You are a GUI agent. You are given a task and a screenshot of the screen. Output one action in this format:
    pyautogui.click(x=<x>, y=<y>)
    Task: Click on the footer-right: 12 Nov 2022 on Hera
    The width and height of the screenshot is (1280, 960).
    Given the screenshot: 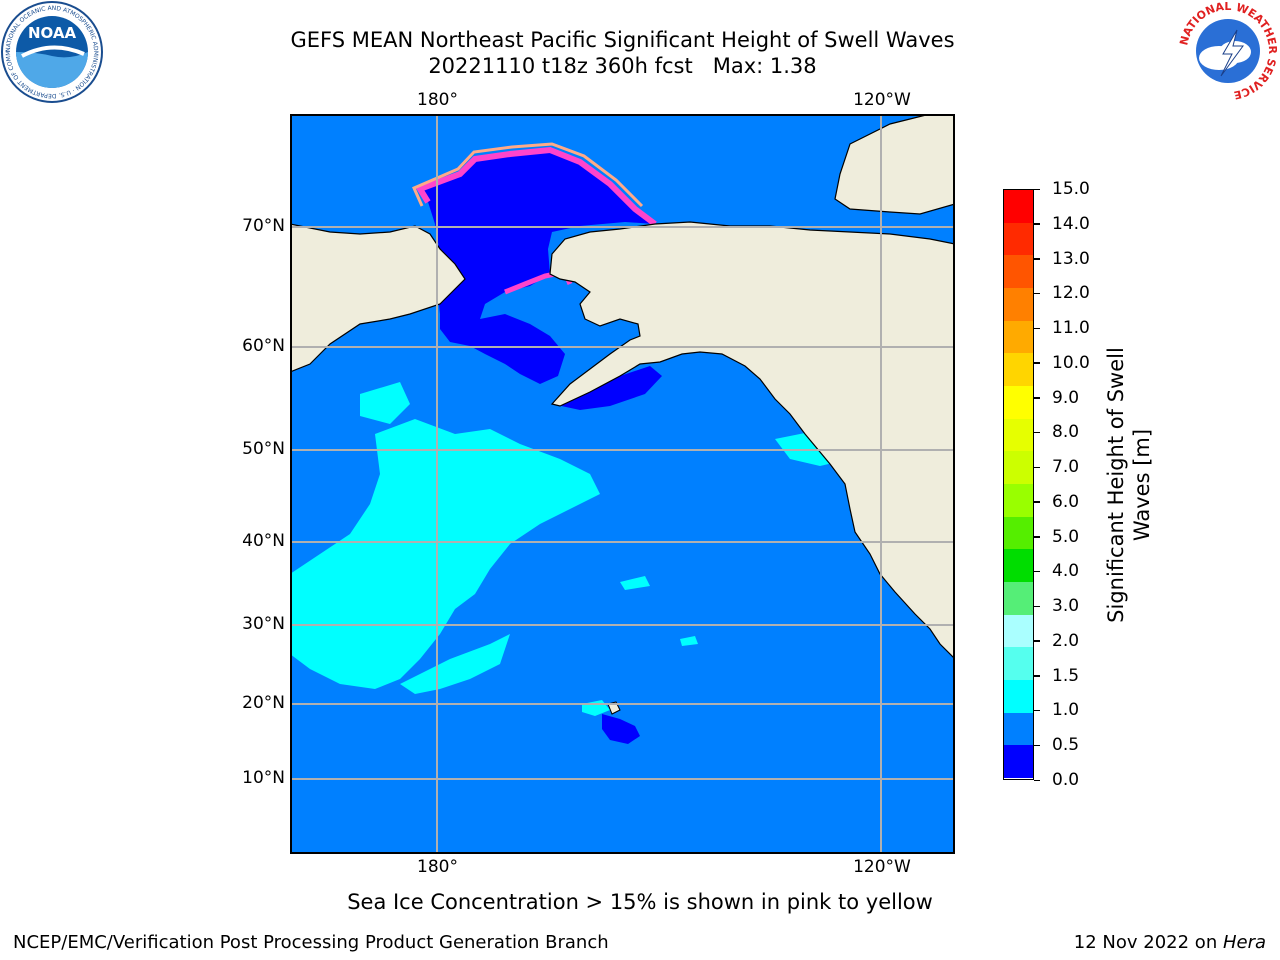 What is the action you would take?
    pyautogui.click(x=1170, y=942)
    